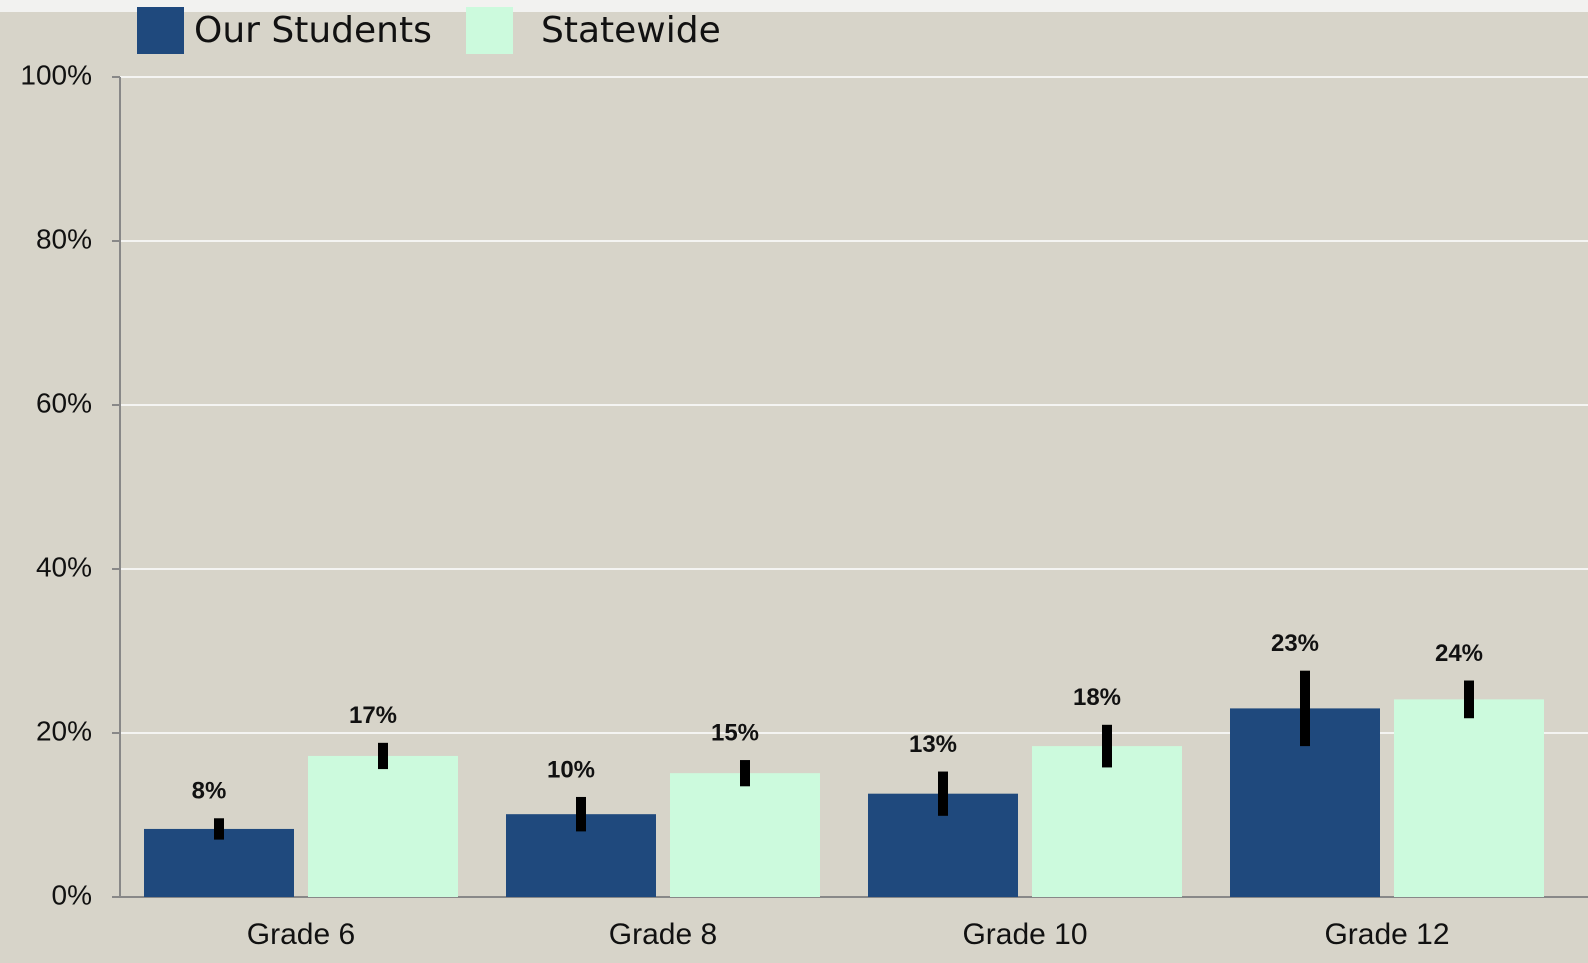 The width and height of the screenshot is (1588, 963). Describe the element at coordinates (663, 934) in the screenshot. I see `x-tick-label: Grade 8` at that location.